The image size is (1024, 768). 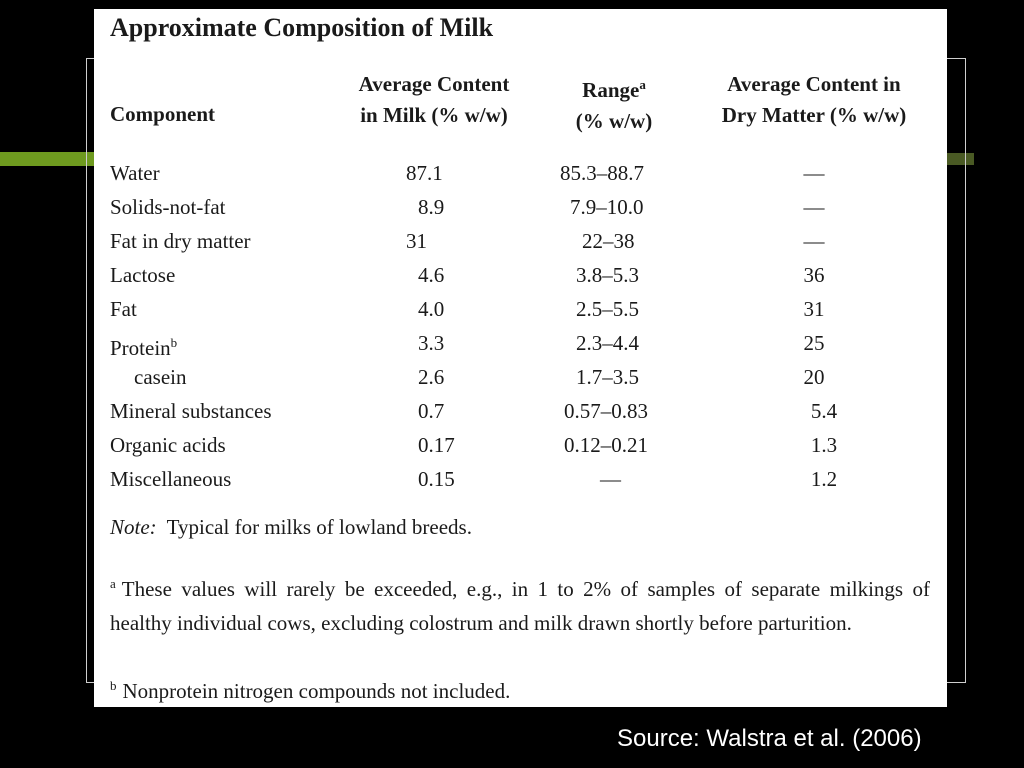 I want to click on cell-range: —, so click(x=610, y=479).